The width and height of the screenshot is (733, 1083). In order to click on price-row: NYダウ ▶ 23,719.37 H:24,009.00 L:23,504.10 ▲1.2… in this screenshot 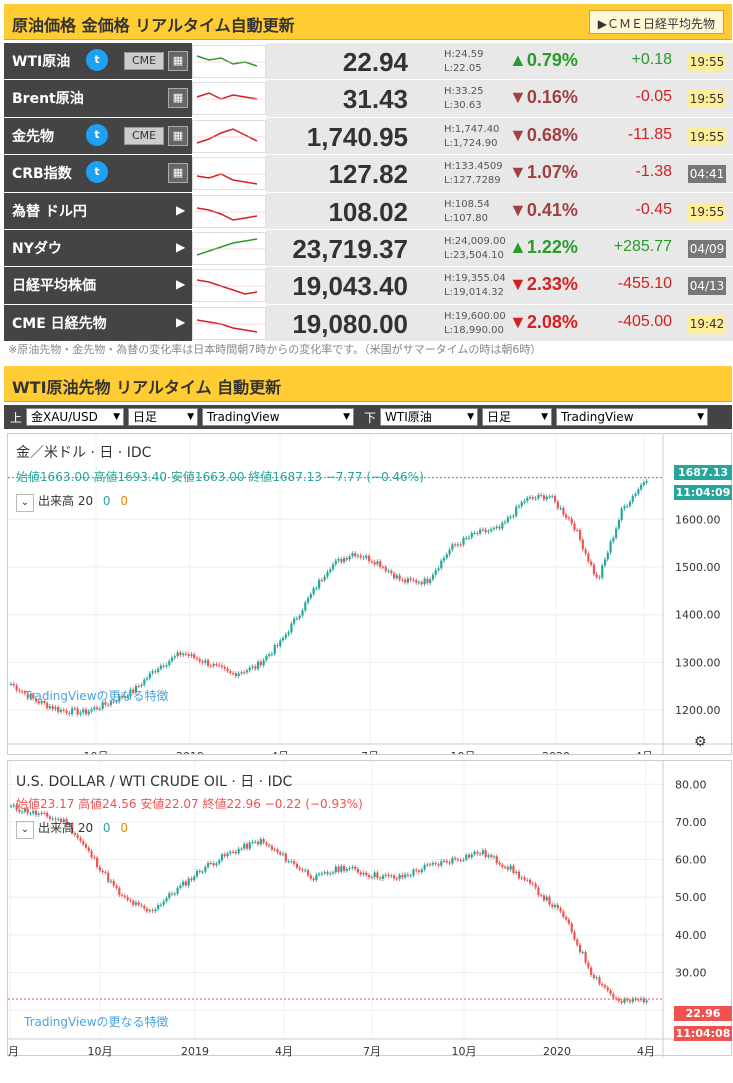, I will do `click(368, 248)`.